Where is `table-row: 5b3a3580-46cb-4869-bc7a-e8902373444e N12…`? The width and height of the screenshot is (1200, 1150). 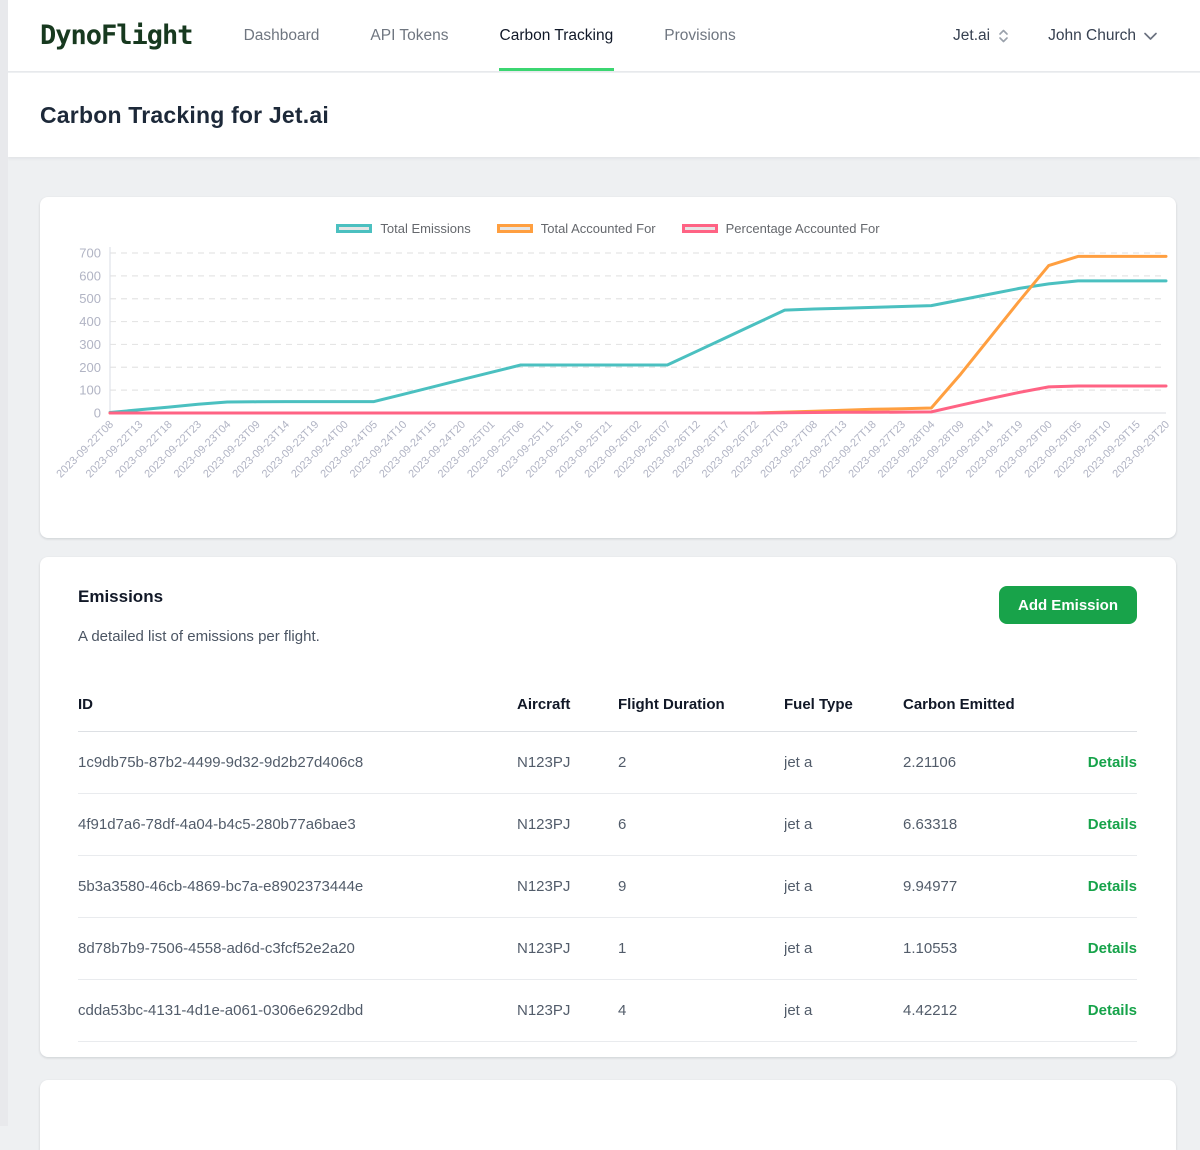 table-row: 5b3a3580-46cb-4869-bc7a-e8902373444e N12… is located at coordinates (607, 887).